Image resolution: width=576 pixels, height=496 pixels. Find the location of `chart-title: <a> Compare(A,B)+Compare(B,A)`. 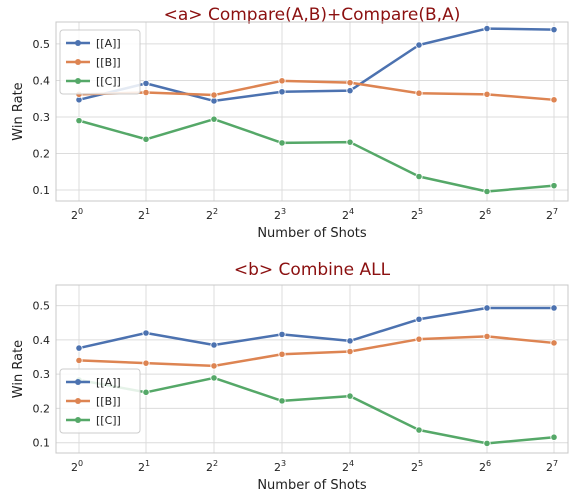

chart-title: <a> Compare(A,B)+Compare(B,A) is located at coordinates (312, 15).